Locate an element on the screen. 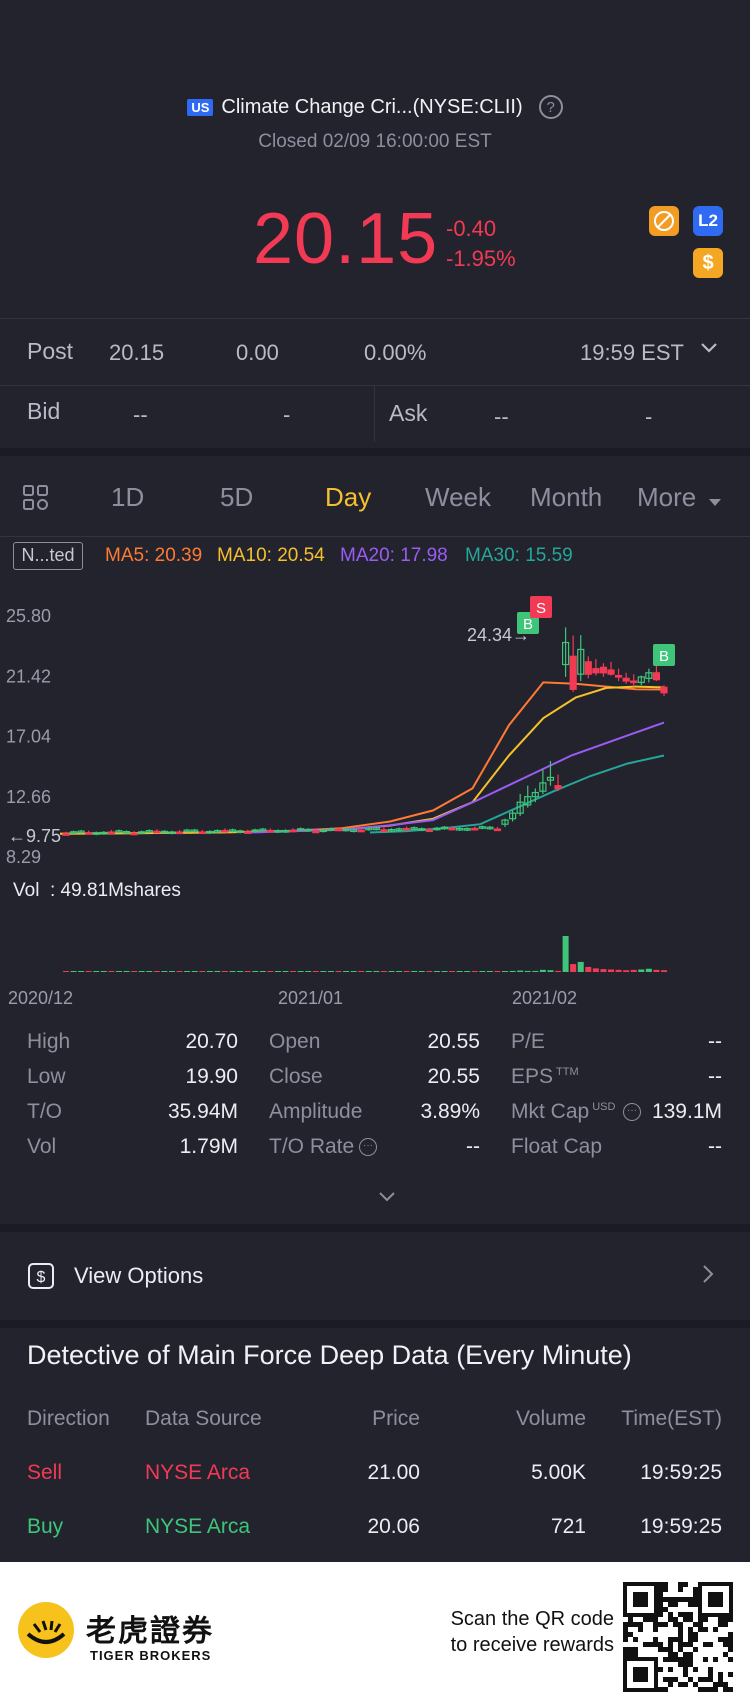  market-badge: US is located at coordinates (200, 107).